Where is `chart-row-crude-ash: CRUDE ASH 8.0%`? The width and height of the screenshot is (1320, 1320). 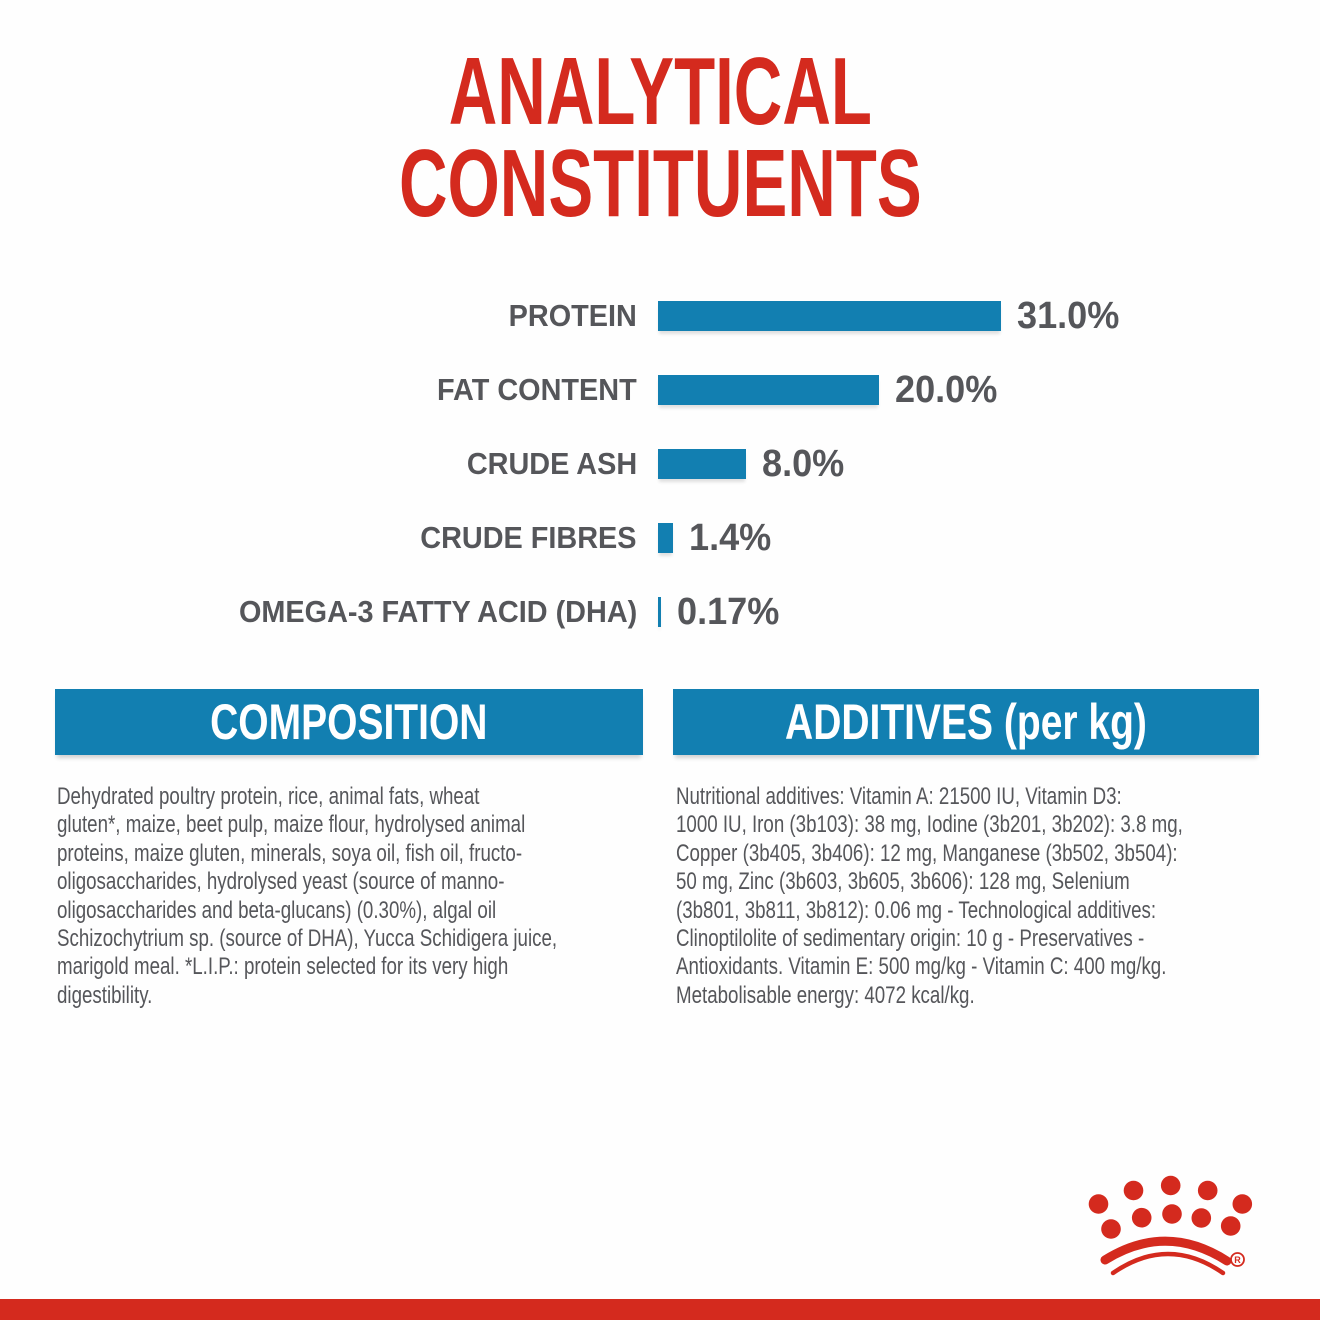 chart-row-crude-ash: CRUDE ASH 8.0% is located at coordinates (660, 464).